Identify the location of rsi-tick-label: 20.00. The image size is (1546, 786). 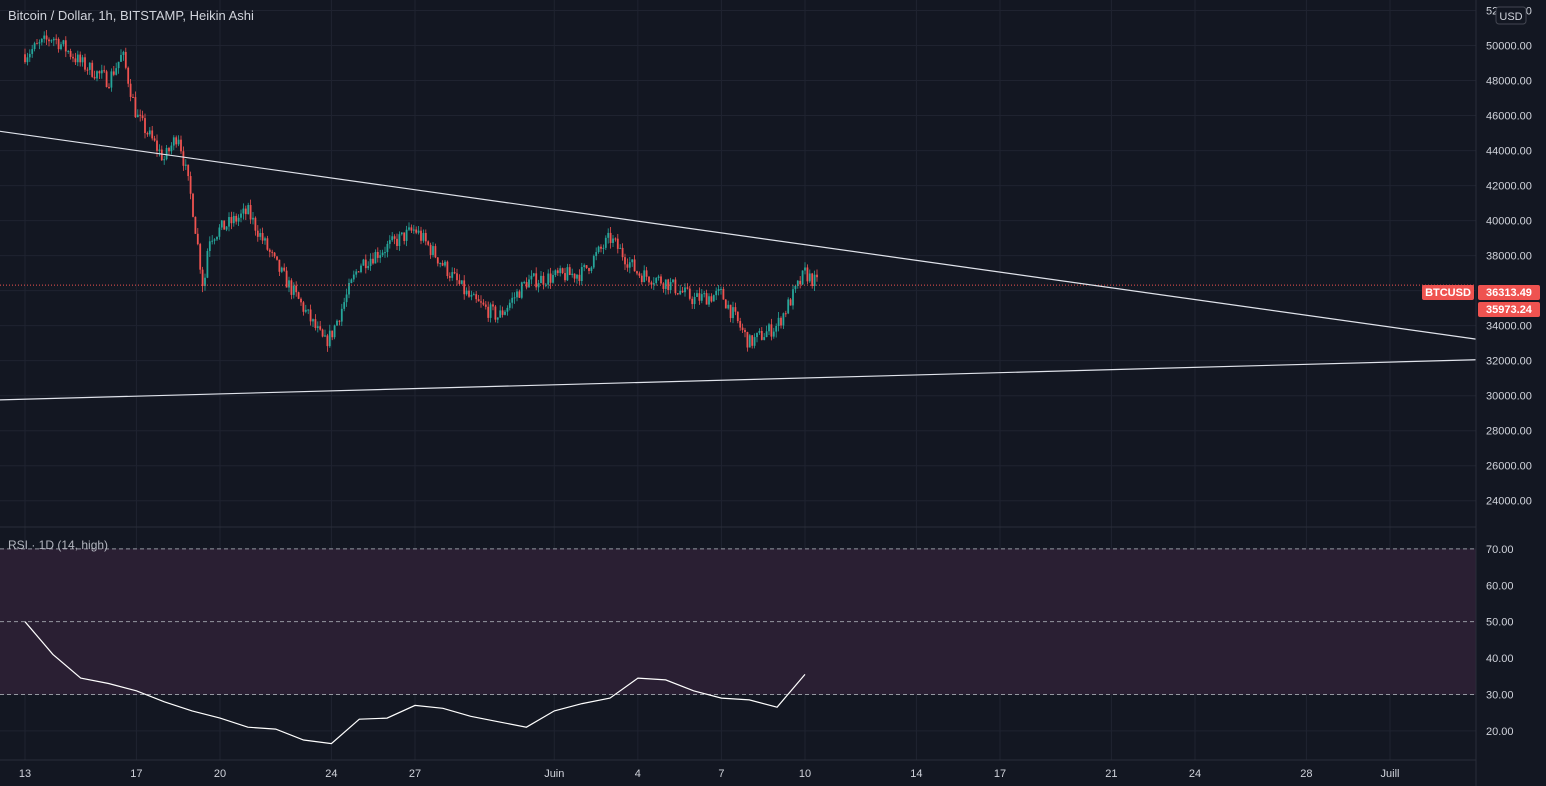
(1500, 732).